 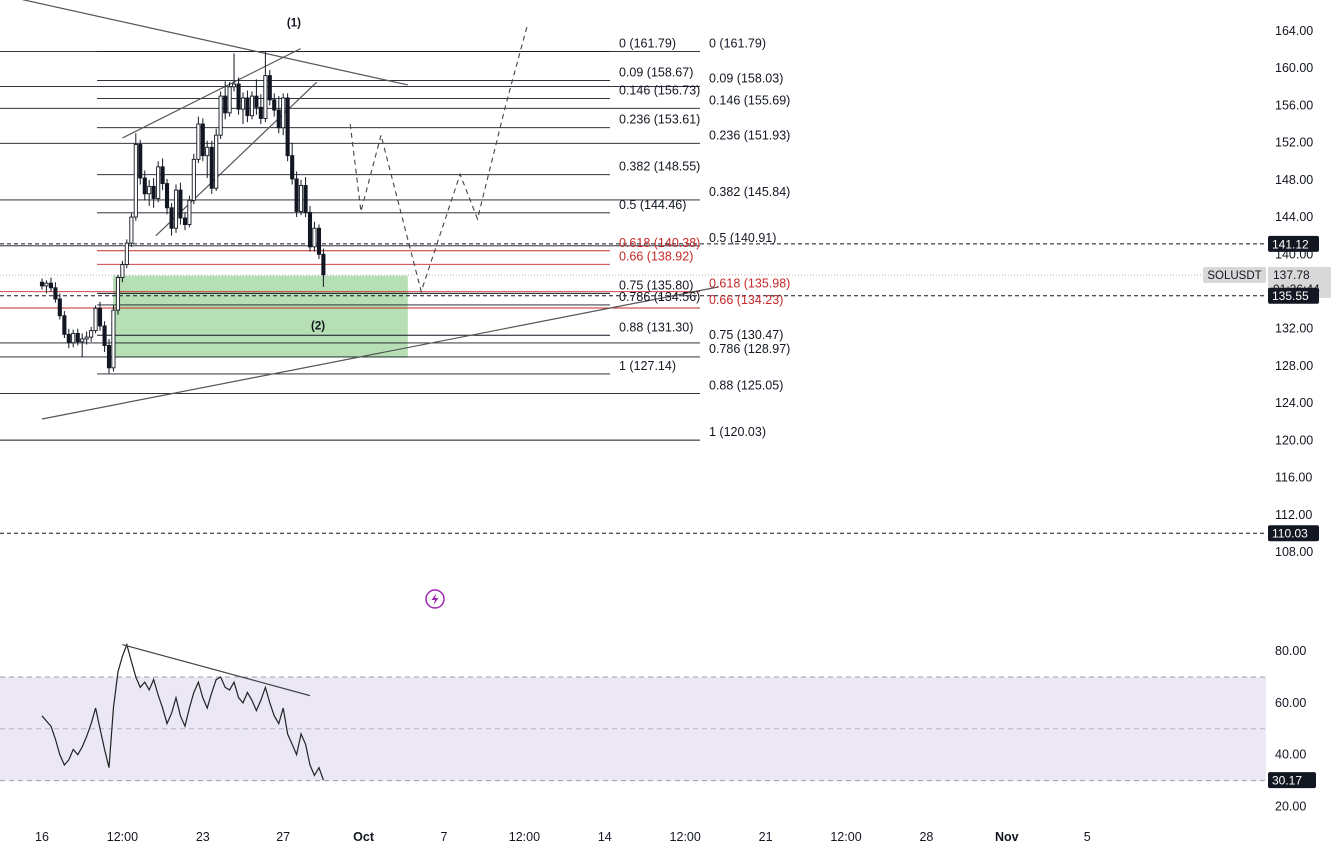 What do you see at coordinates (1007, 837) in the screenshot?
I see `time-tick-label: Nov` at bounding box center [1007, 837].